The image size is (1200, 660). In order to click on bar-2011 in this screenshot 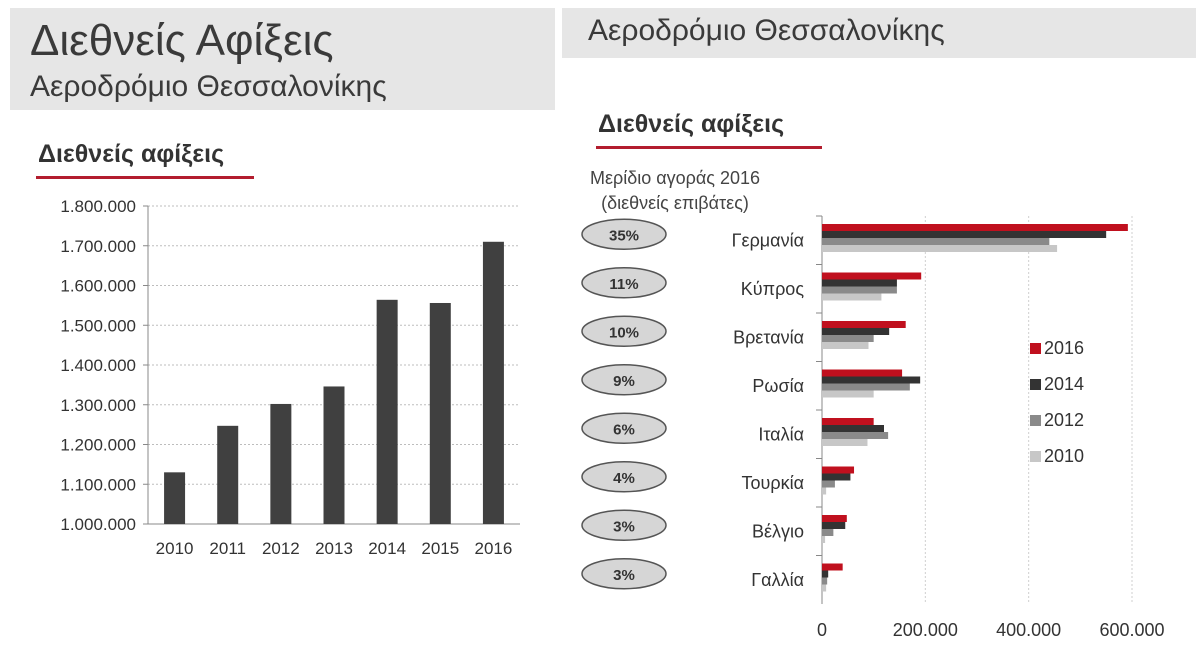, I will do `click(228, 474)`.